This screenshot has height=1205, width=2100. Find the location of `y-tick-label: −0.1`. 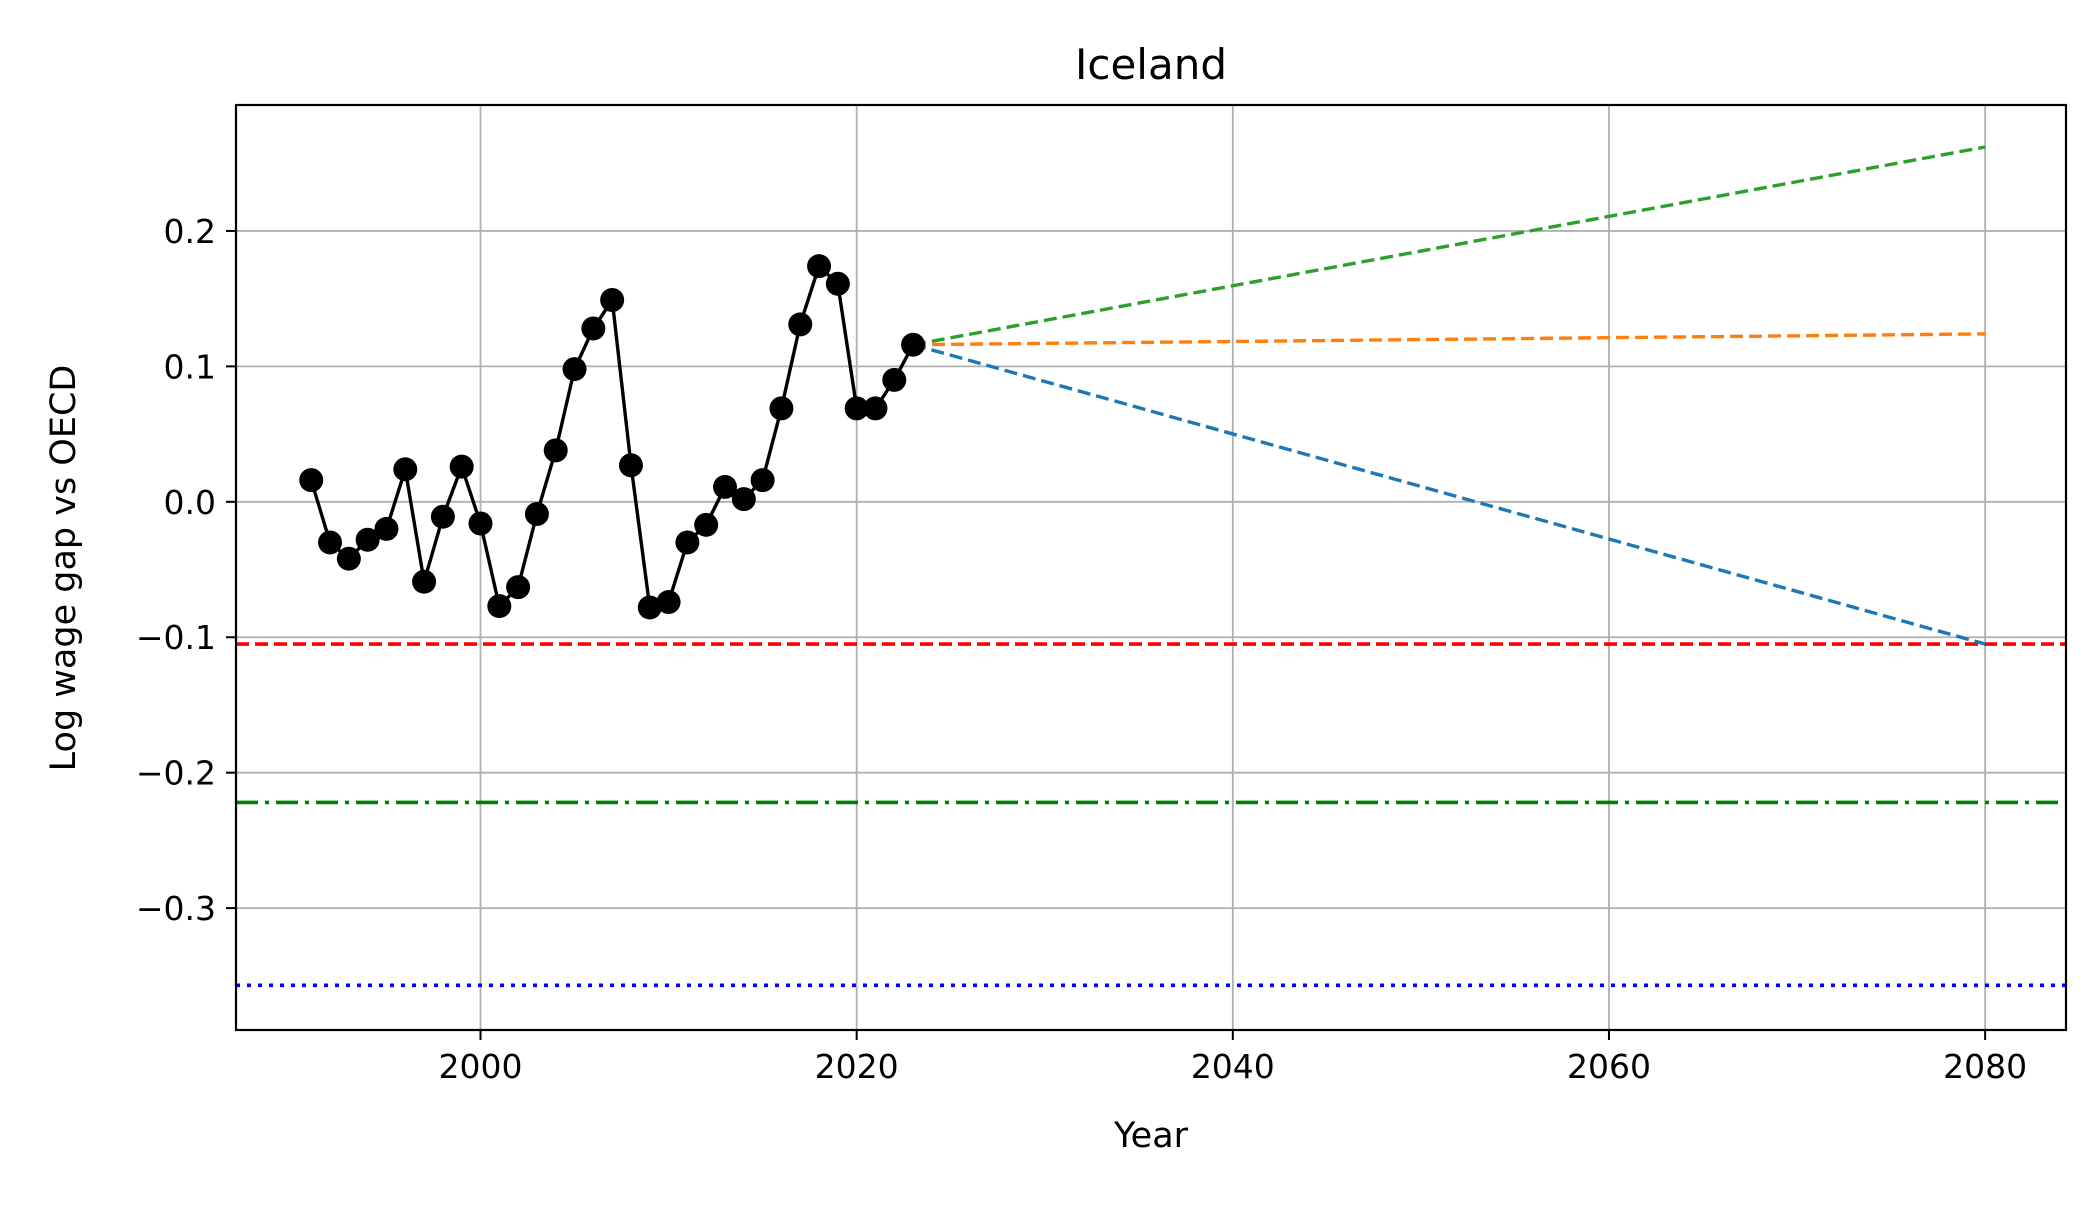

y-tick-label: −0.1 is located at coordinates (176, 637).